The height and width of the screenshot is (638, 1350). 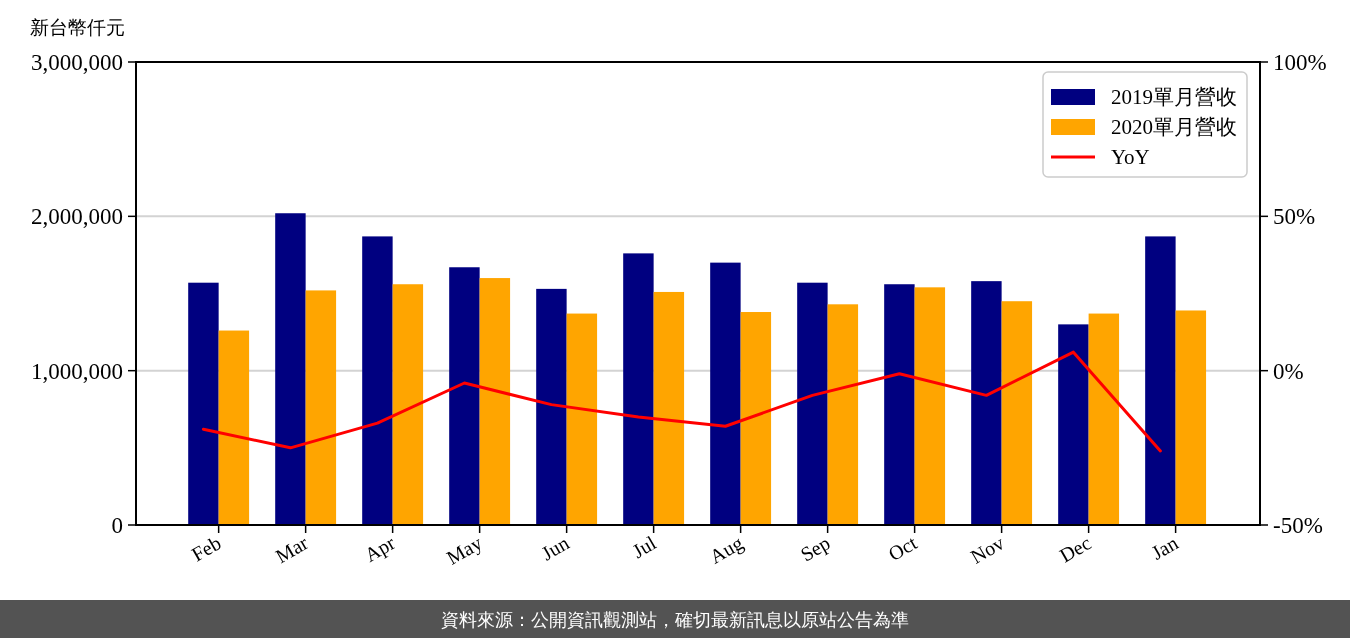 I want to click on y-tick-label: 3,000,000, so click(x=77, y=62).